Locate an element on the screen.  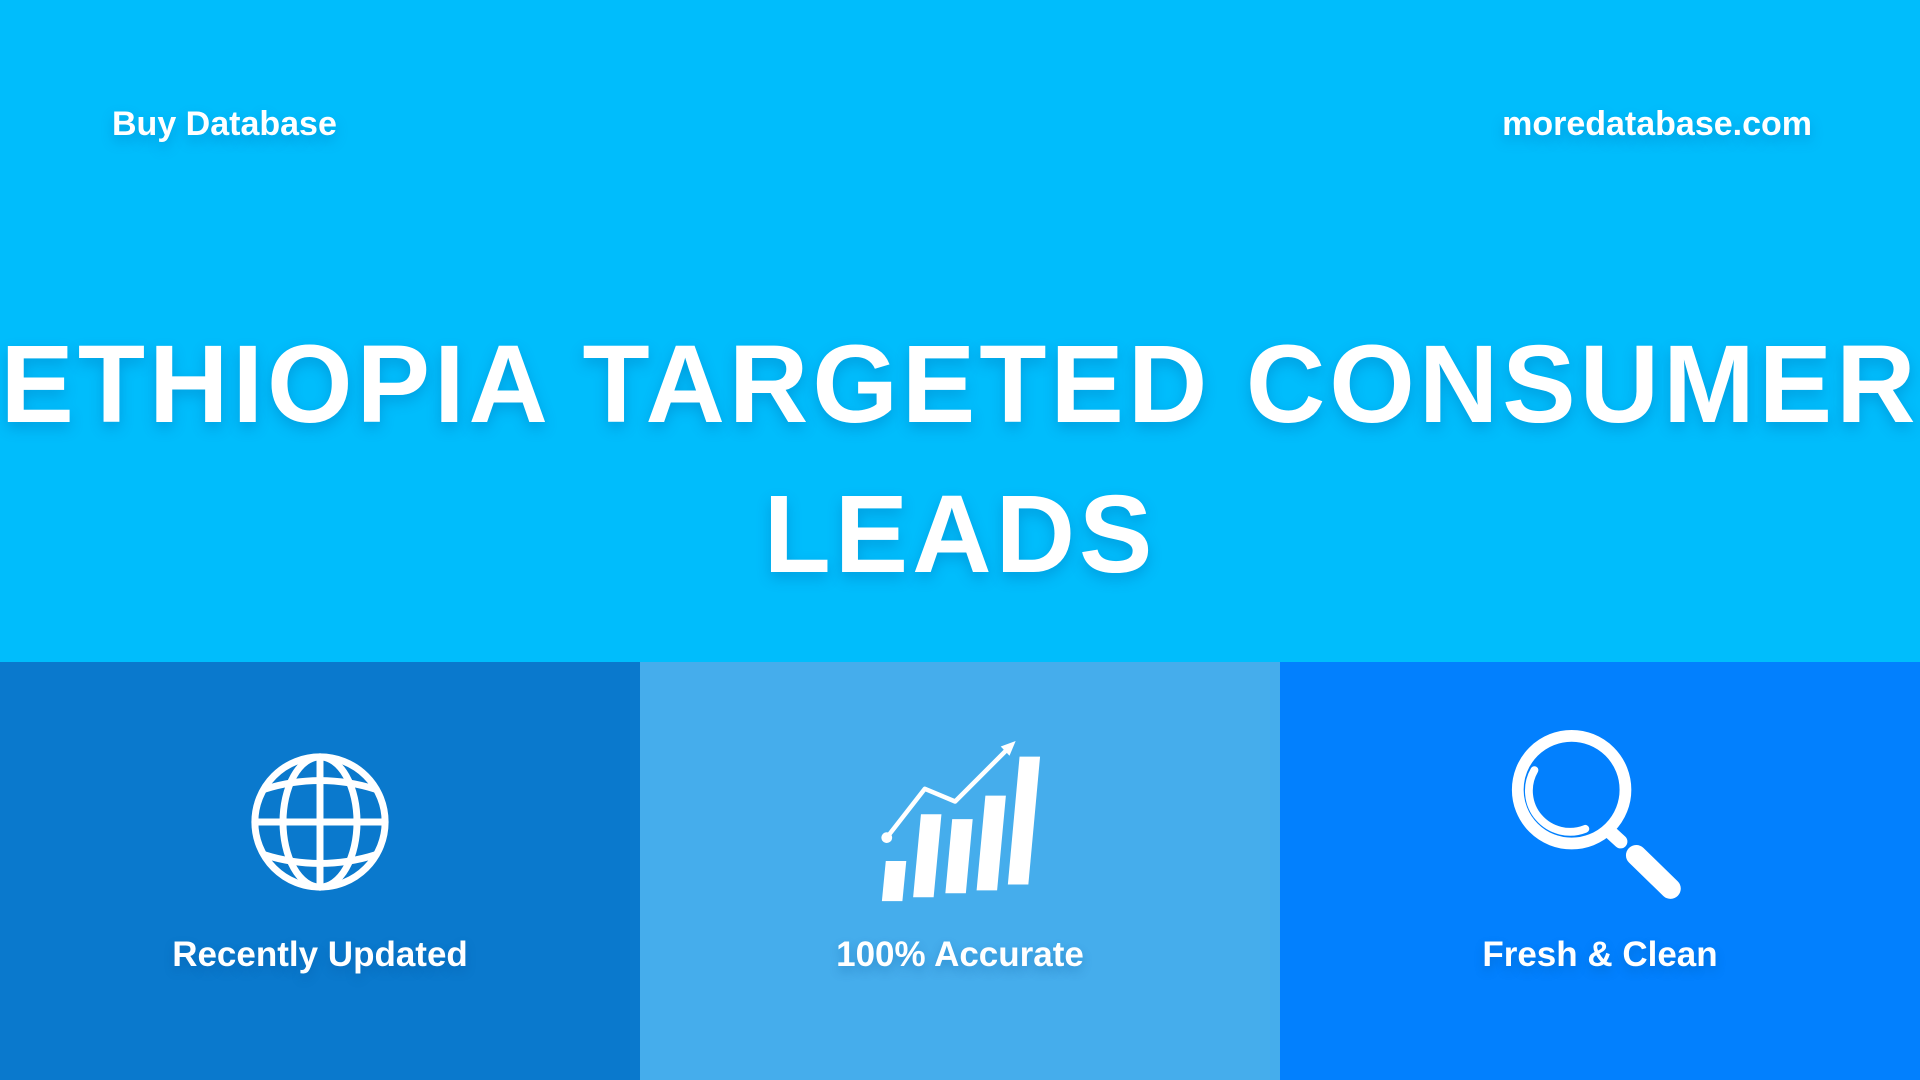
magnifier-icon is located at coordinates (1600, 818).